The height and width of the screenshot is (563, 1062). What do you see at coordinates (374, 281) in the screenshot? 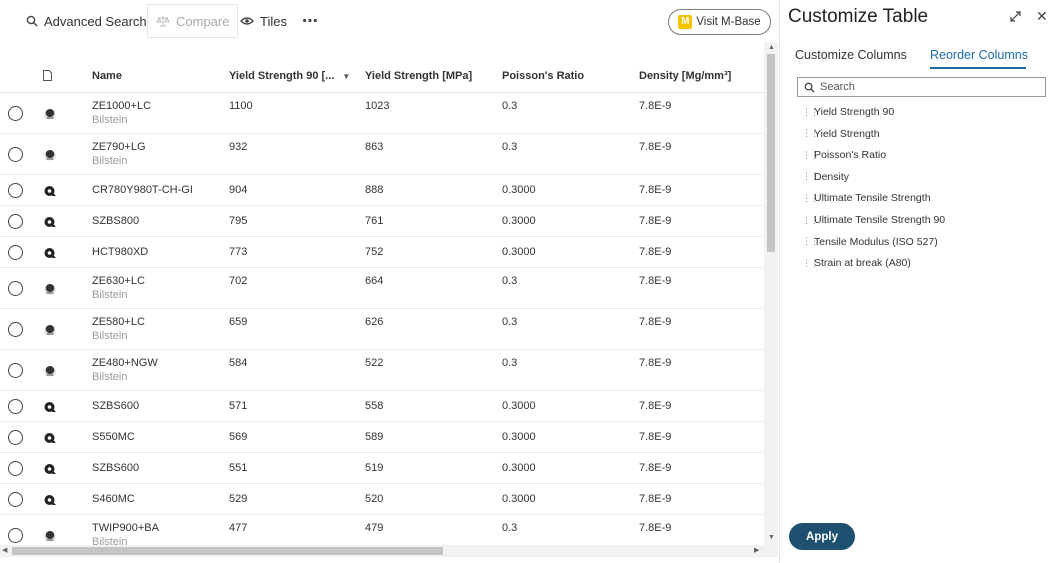
I see `cell-yield-strength: 664` at bounding box center [374, 281].